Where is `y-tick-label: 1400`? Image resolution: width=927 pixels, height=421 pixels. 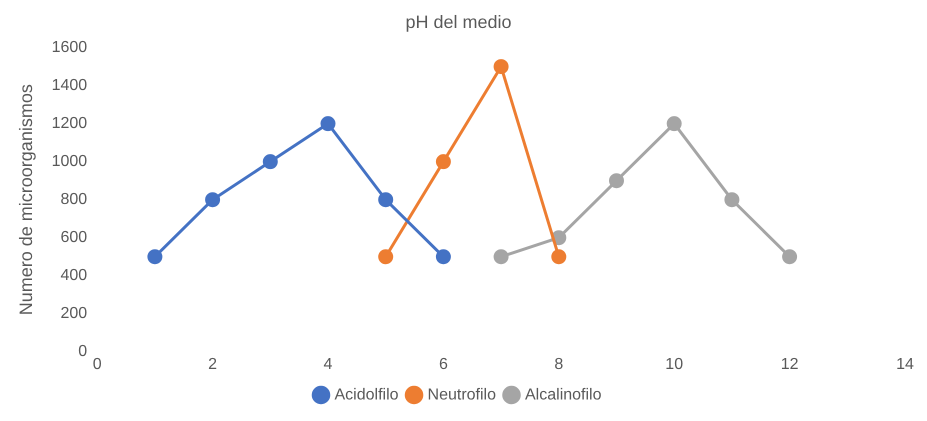
y-tick-label: 1400 is located at coordinates (70, 85).